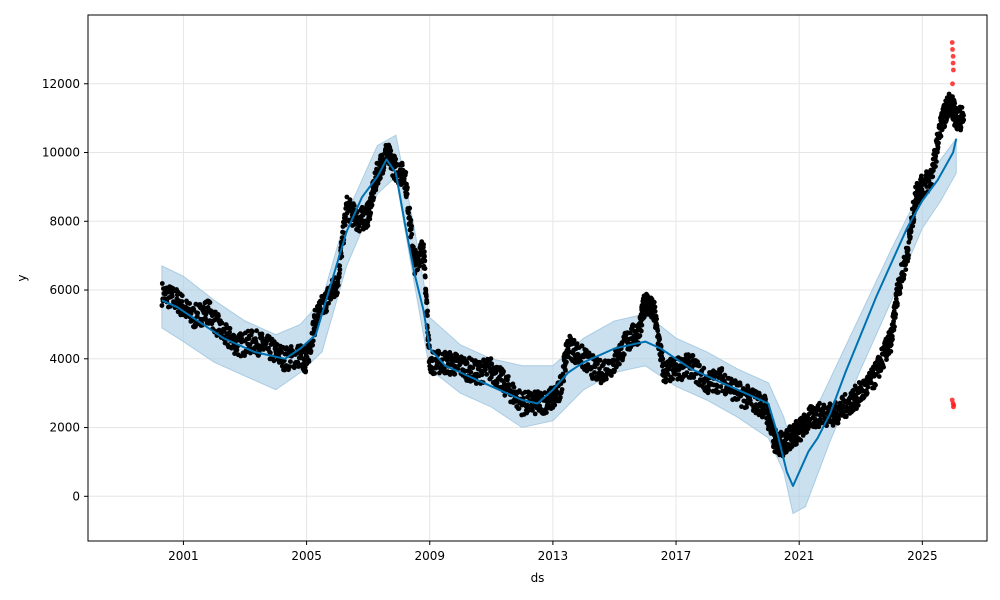 The image size is (1000, 600). I want to click on y-tick-label: 12000, so click(61, 84).